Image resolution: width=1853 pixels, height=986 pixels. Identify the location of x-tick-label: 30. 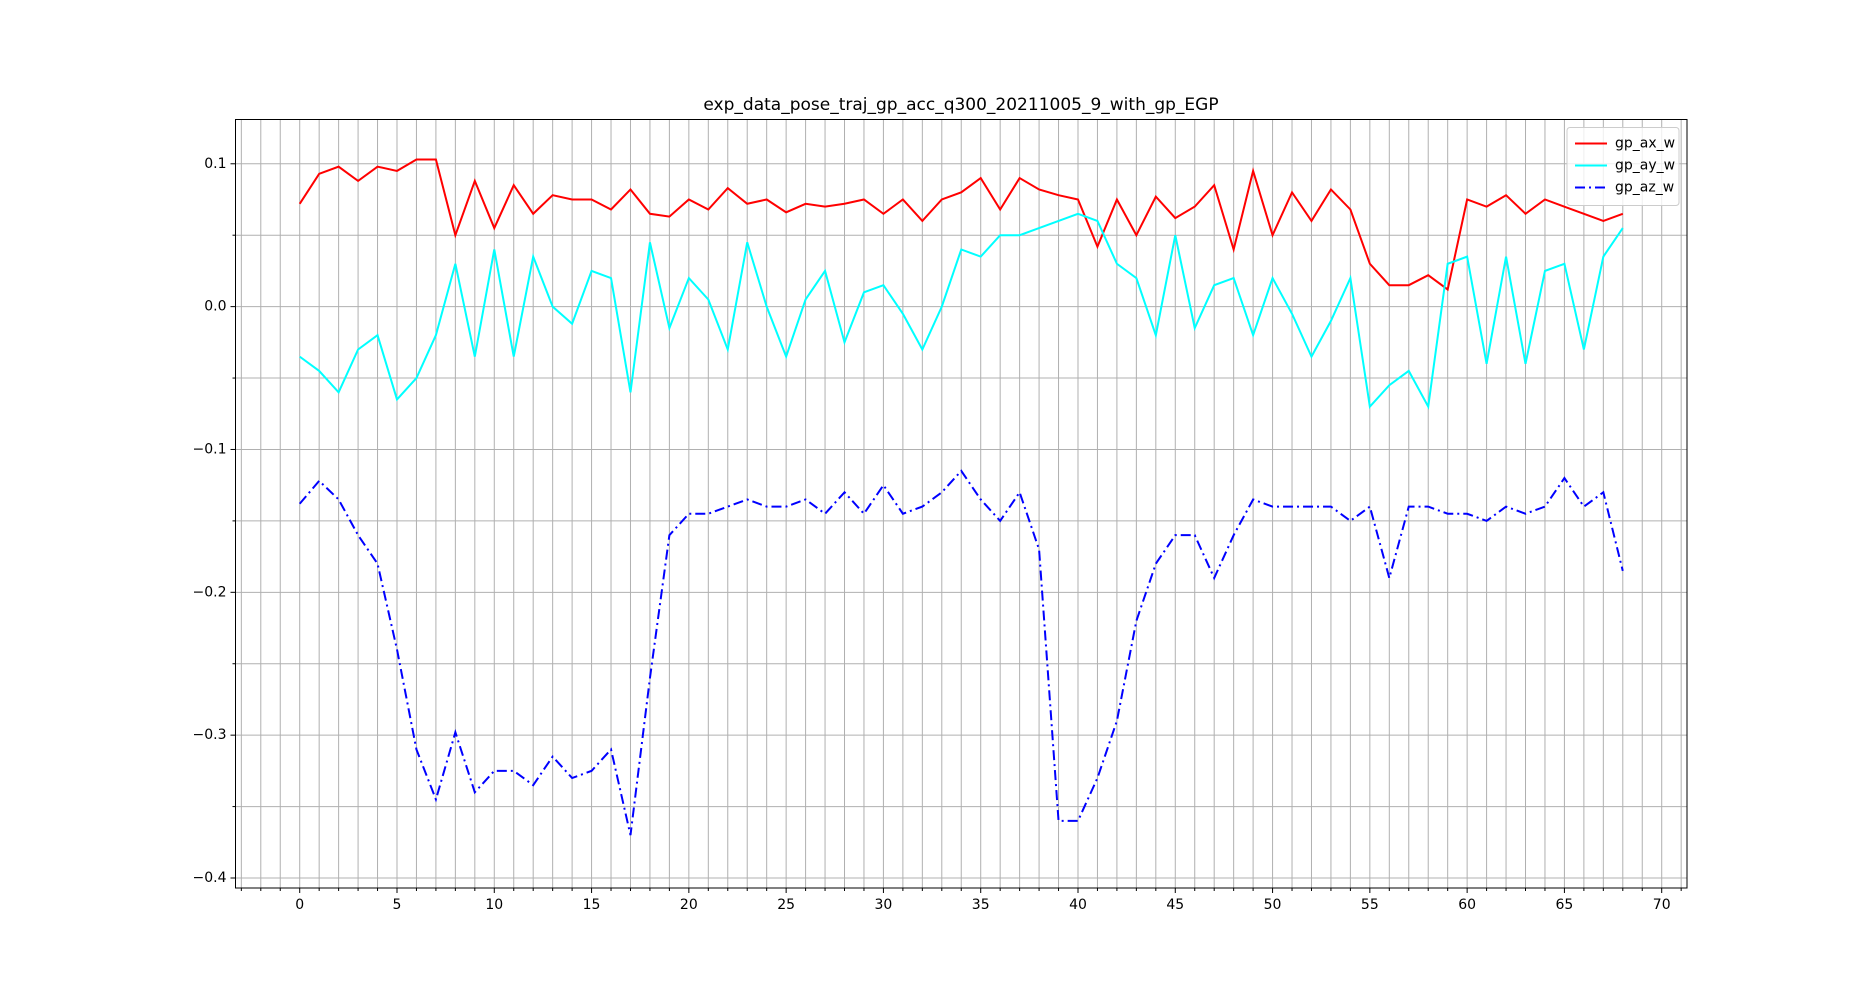
(884, 905).